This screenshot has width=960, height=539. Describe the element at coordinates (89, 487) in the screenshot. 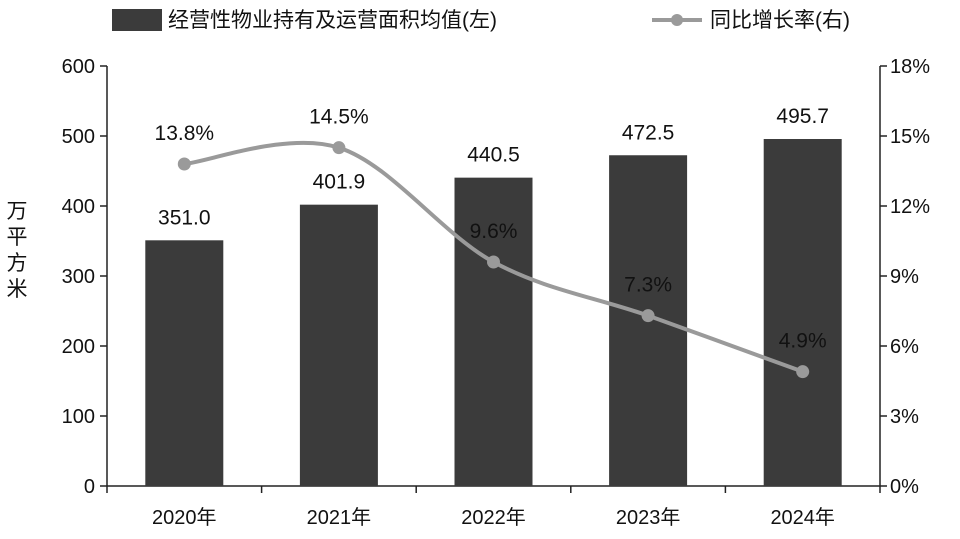

I see `y-tick-label: 0` at that location.